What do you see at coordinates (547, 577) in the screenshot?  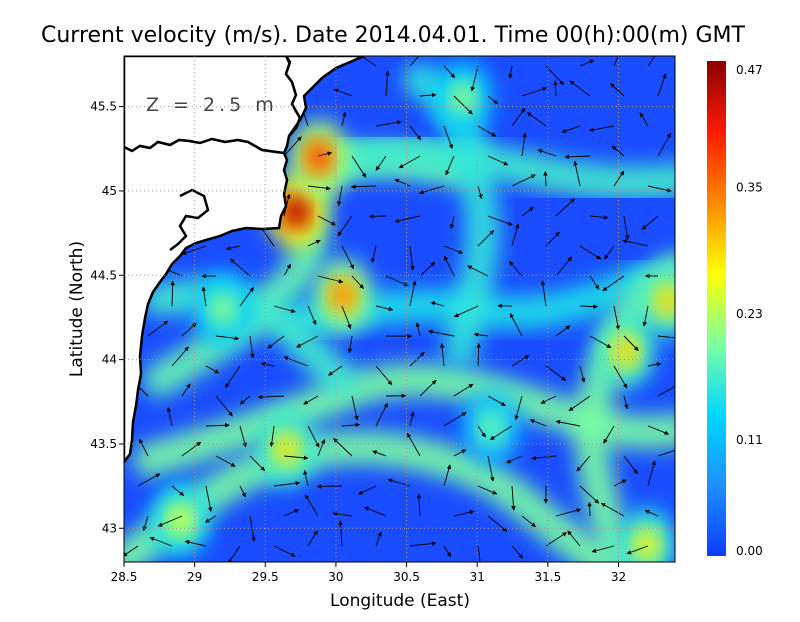 I see `x-tick-label: 31.5` at bounding box center [547, 577].